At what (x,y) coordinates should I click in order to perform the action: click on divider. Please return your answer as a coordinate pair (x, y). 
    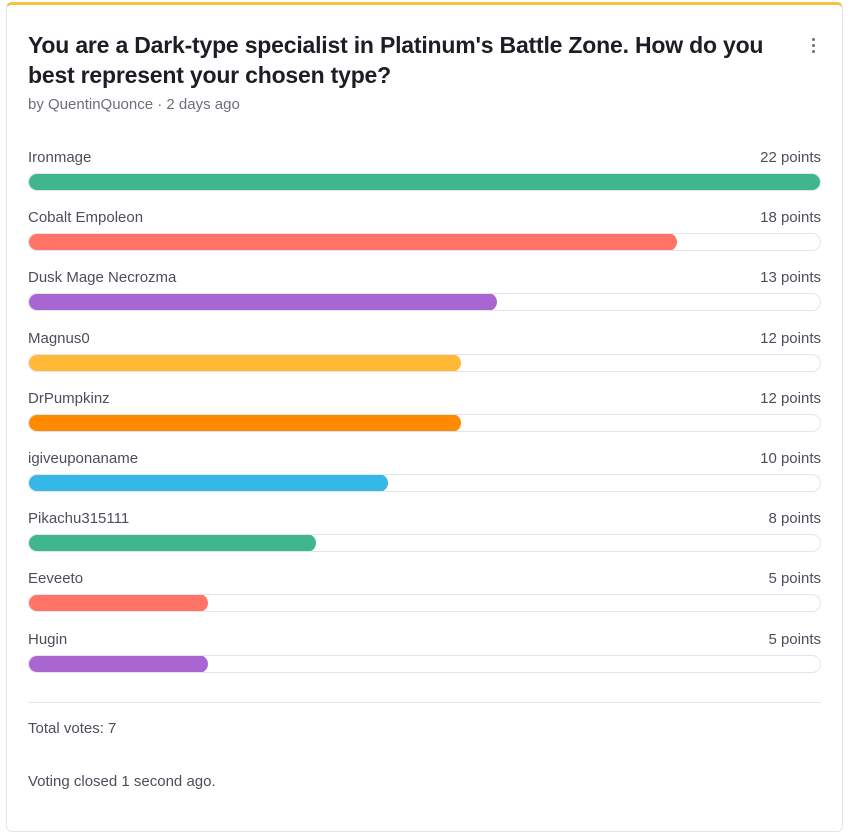
    Looking at the image, I should click on (424, 702).